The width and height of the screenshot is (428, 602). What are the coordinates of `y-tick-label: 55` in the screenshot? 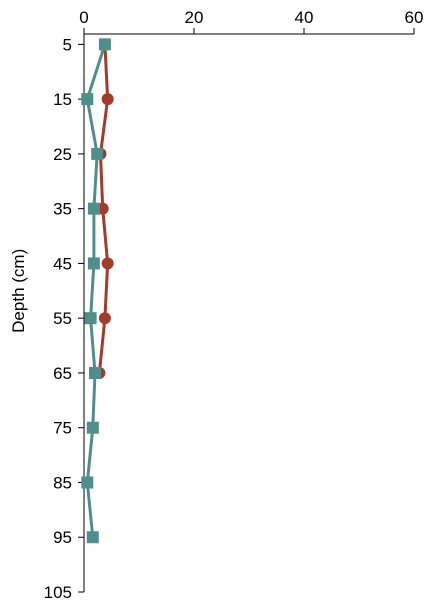 It's located at (62, 318).